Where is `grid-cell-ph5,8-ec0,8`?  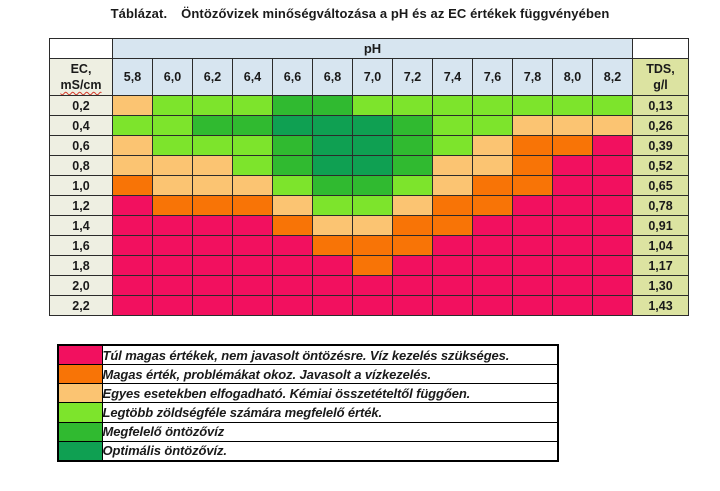
grid-cell-ph5,8-ec0,8 is located at coordinates (132, 165).